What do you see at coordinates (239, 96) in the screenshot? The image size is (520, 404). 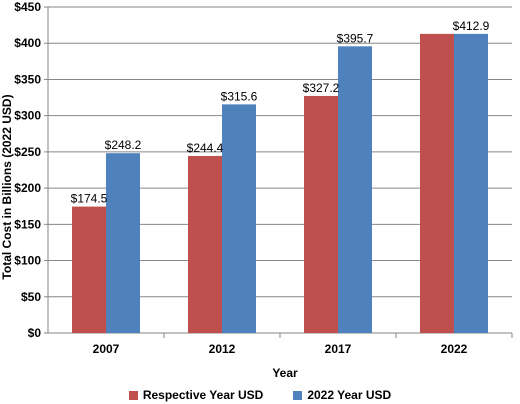 I see `data-label: $315.6` at bounding box center [239, 96].